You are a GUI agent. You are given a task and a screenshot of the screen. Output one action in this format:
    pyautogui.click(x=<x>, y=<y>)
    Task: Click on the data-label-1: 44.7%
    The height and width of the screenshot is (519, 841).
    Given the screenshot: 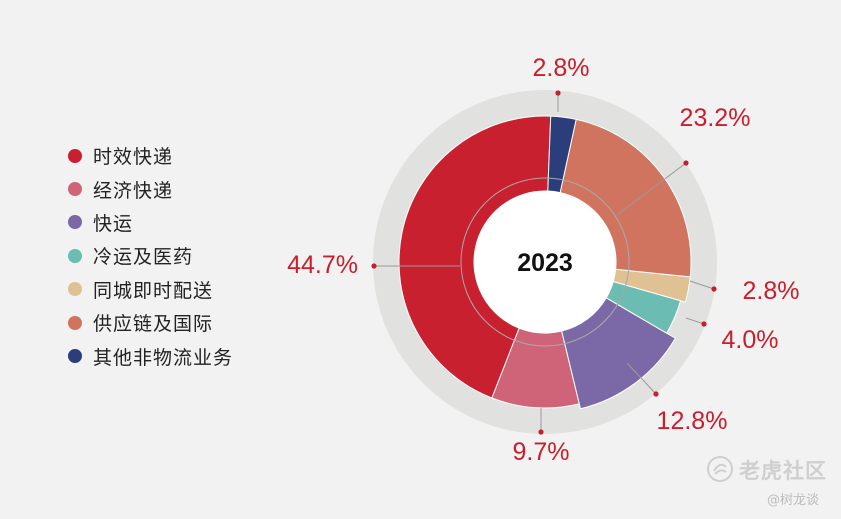 What is the action you would take?
    pyautogui.click(x=322, y=265)
    